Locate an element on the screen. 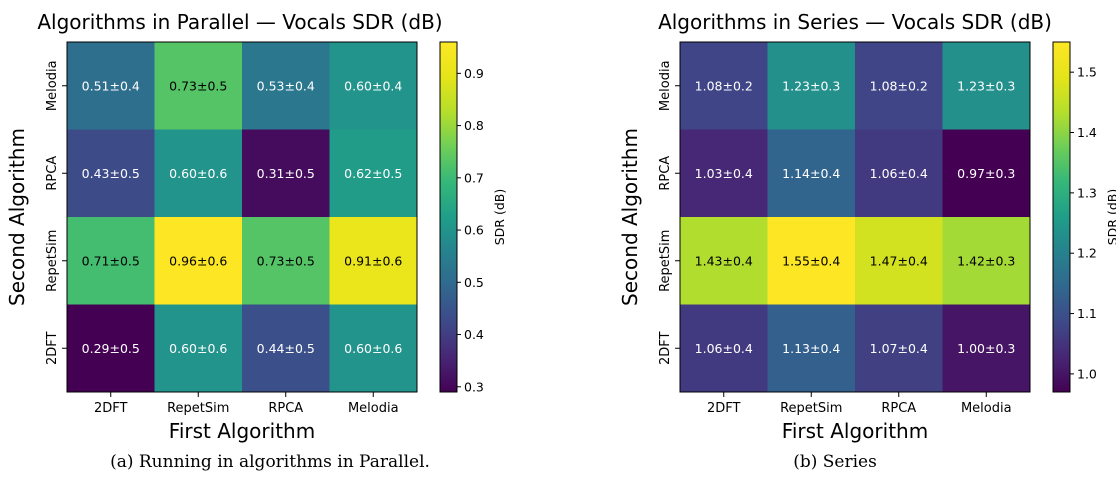 The height and width of the screenshot is (479, 1116). colorbar-tick-label: 0.5 is located at coordinates (474, 282).